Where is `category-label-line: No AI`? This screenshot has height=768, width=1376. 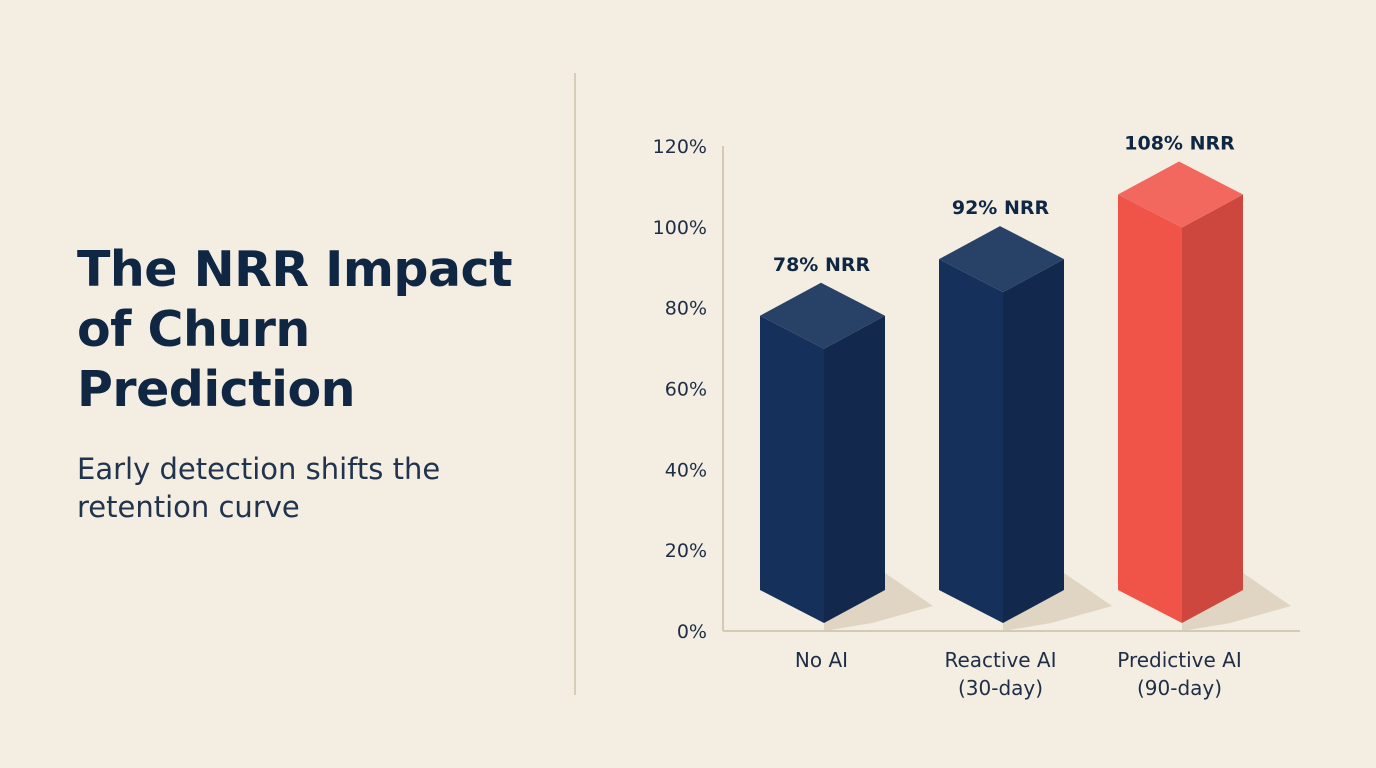
category-label-line: No AI is located at coordinates (821, 660).